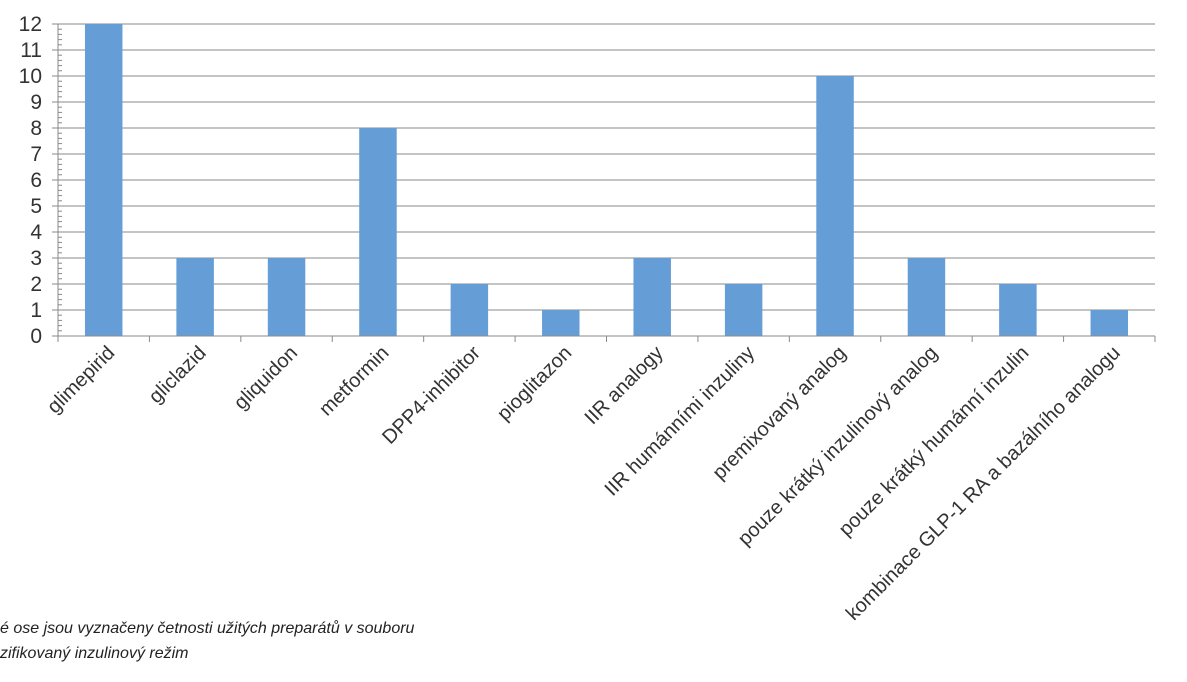 The image size is (1187, 682). What do you see at coordinates (266, 378) in the screenshot?
I see `x-tick-label: gliquidon` at bounding box center [266, 378].